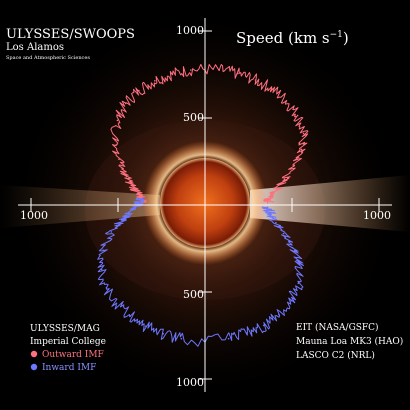 This screenshot has width=410, height=410. What do you see at coordinates (70, 34) in the screenshot?
I see `title: ULYSSES/SWOOPS` at bounding box center [70, 34].